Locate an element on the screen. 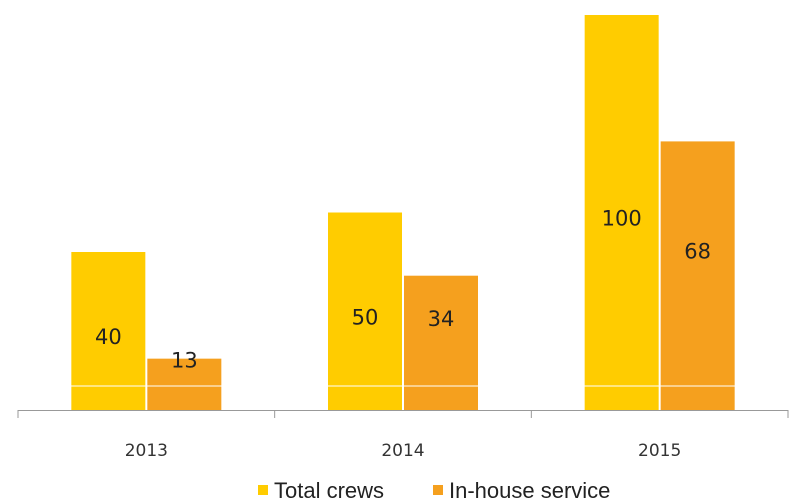 Image resolution: width=798 pixels, height=502 pixels. data-label-total-crews-2015: 100 is located at coordinates (622, 219).